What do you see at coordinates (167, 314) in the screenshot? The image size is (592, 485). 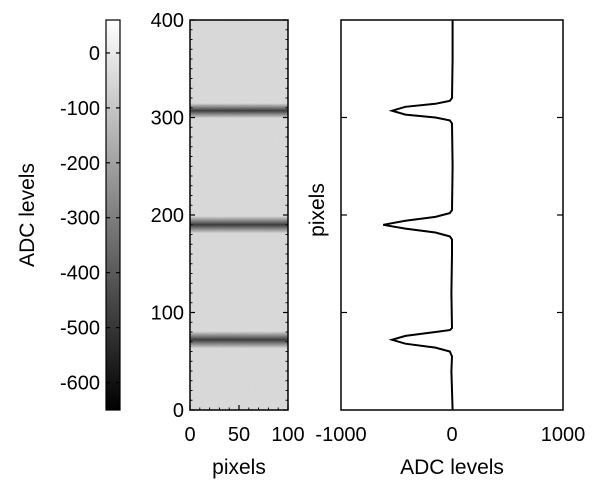 I see `heatmap-y-tick-label: 100` at bounding box center [167, 314].